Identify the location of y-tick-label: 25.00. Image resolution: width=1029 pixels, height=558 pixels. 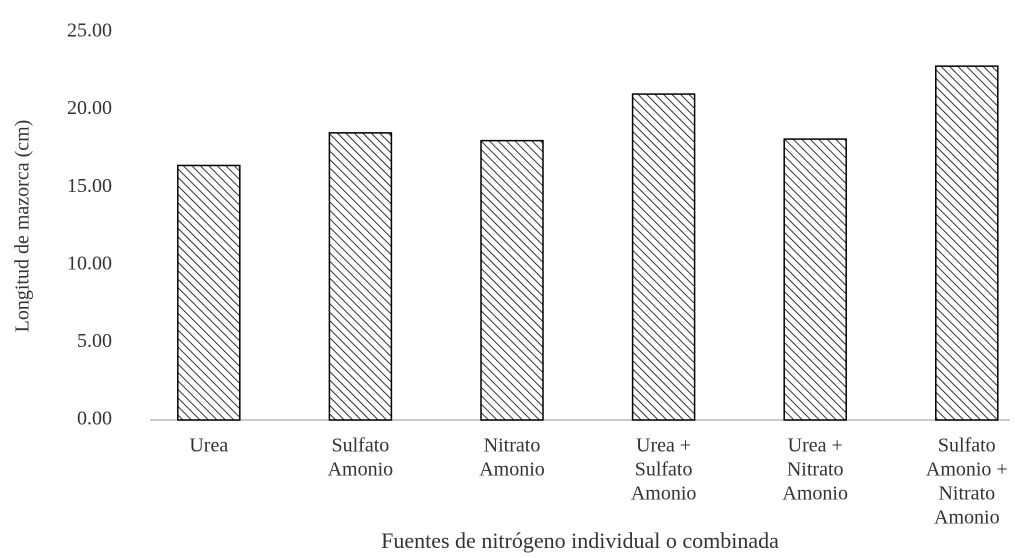
(89, 31).